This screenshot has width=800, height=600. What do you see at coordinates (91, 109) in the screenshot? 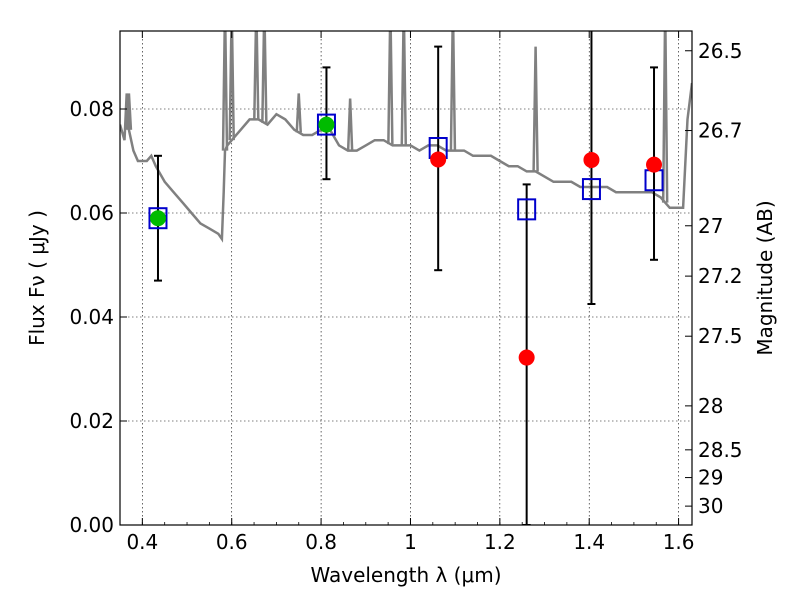
I see `y-tick-label: 0.08` at bounding box center [91, 109].